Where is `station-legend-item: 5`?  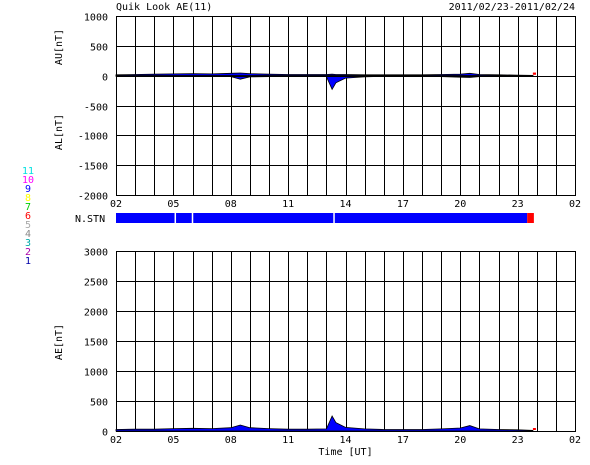 station-legend-item: 5 is located at coordinates (28, 225).